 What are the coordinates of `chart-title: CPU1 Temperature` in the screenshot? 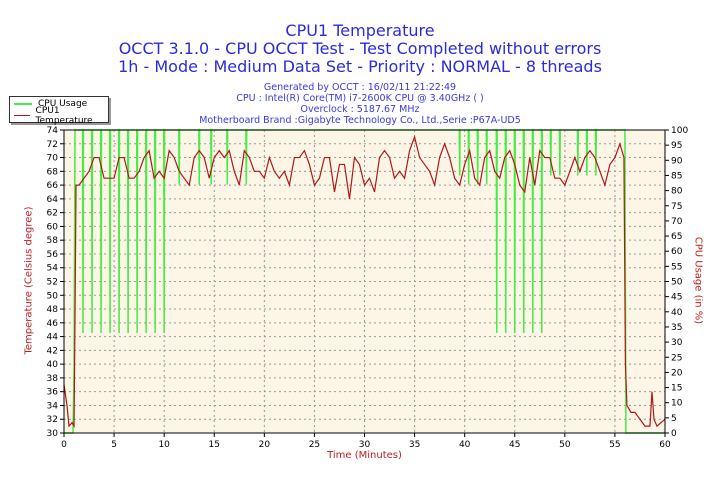 It's located at (360, 30).